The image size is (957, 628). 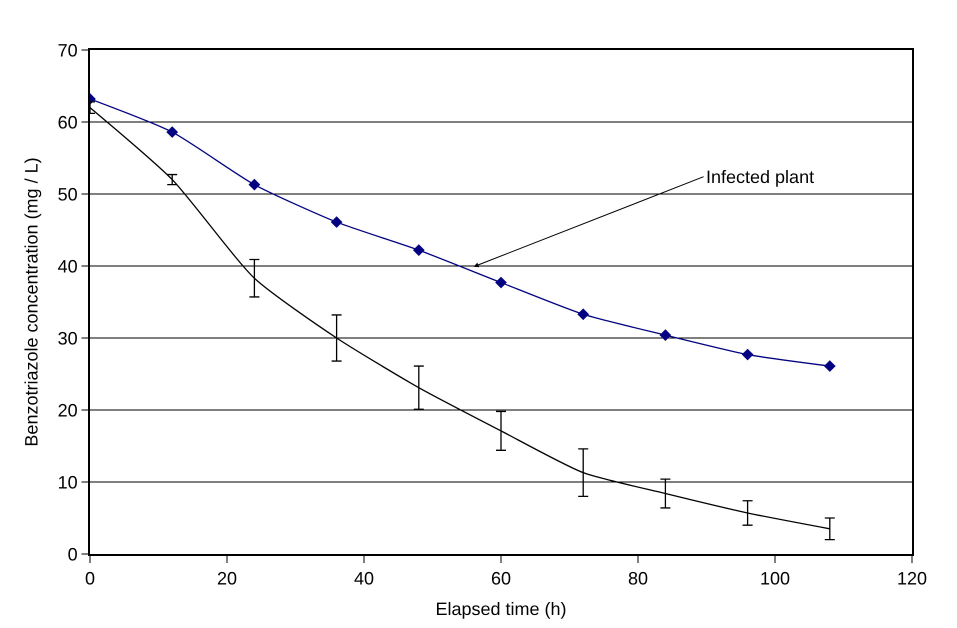 I want to click on x-tick-label: 60, so click(x=501, y=578).